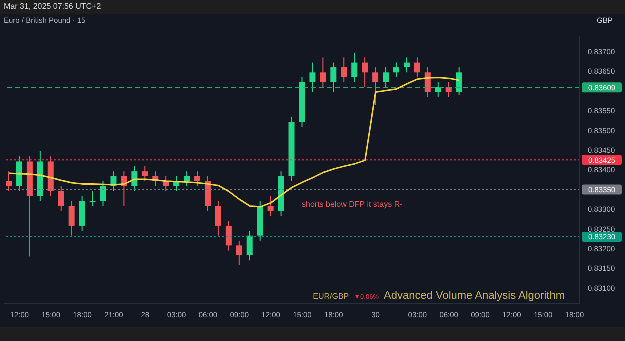 Image resolution: width=625 pixels, height=341 pixels. What do you see at coordinates (312, 7) in the screenshot?
I see `chart-title: Mar 31, 2025 07:56 UTC+2` at bounding box center [312, 7].